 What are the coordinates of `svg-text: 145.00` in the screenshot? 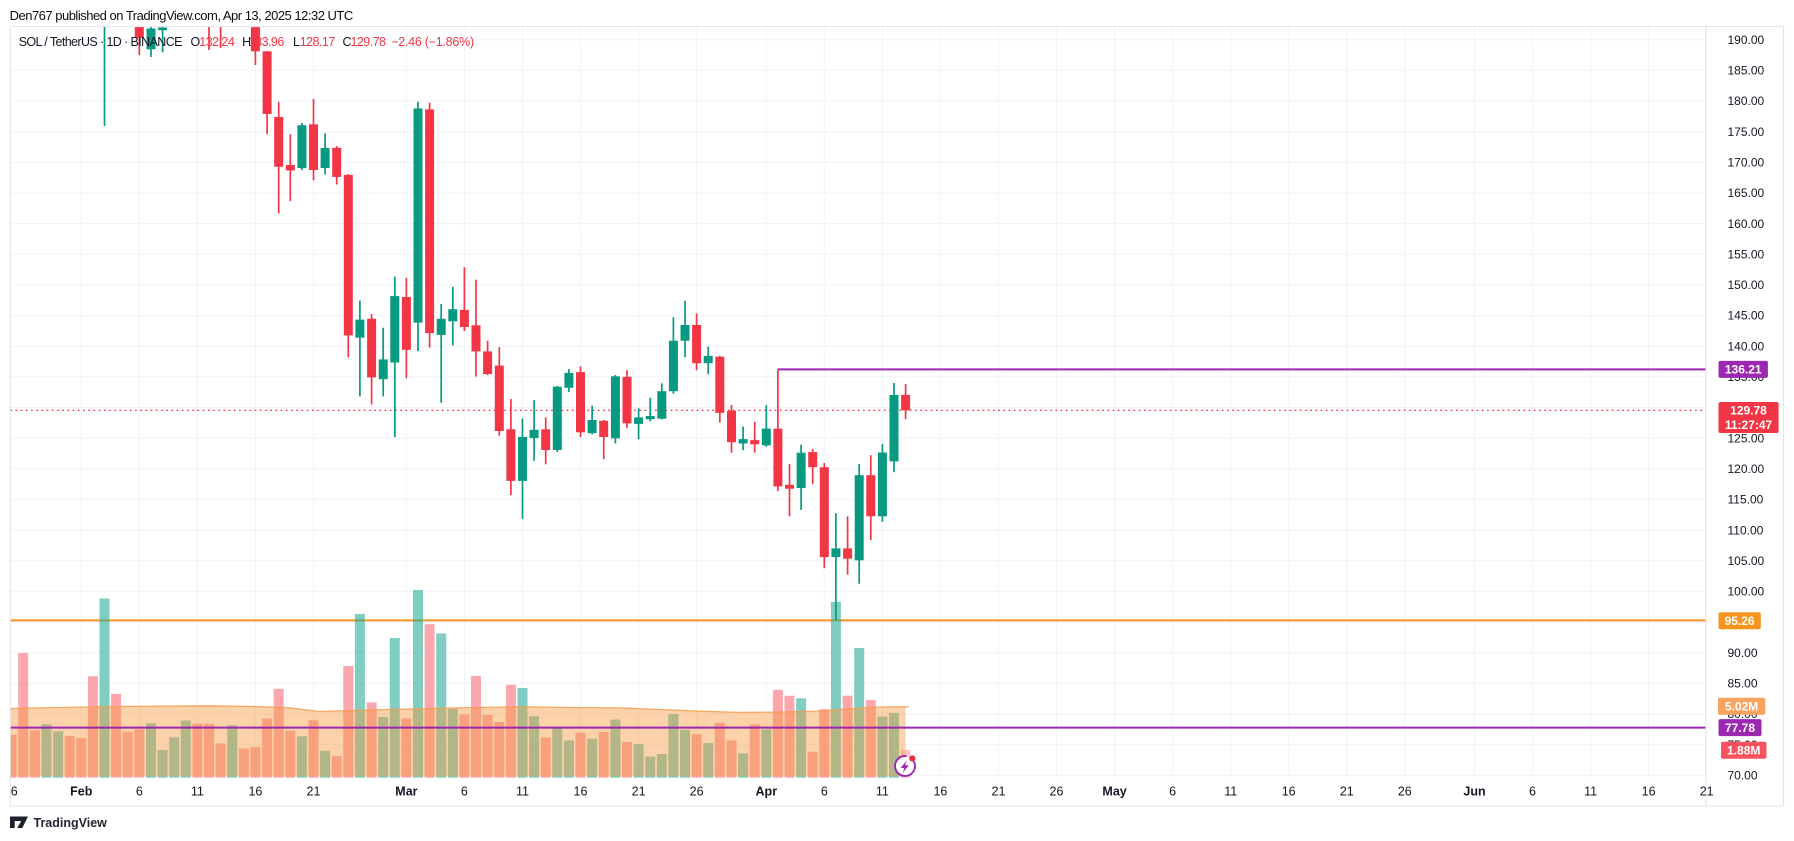 It's located at (1746, 316).